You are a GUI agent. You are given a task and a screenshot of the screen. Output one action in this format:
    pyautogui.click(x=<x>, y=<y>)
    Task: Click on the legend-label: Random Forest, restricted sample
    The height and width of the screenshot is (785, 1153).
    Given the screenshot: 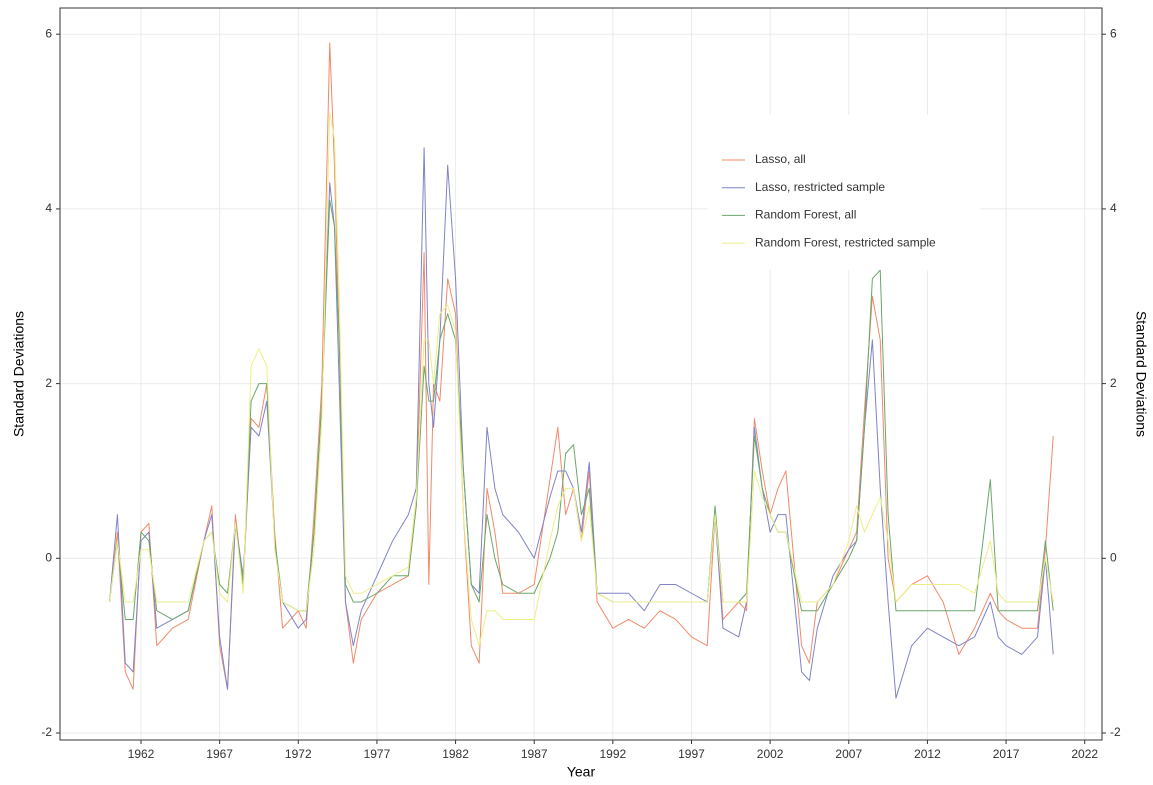 What is the action you would take?
    pyautogui.click(x=845, y=242)
    